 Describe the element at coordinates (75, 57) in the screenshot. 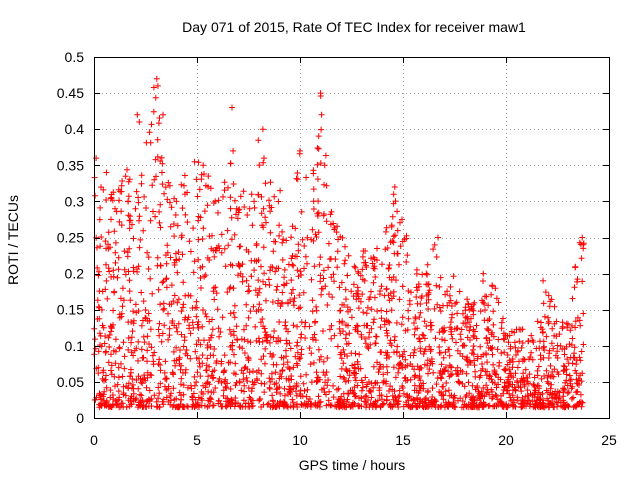

I see `y-tick-label: 0.5` at that location.